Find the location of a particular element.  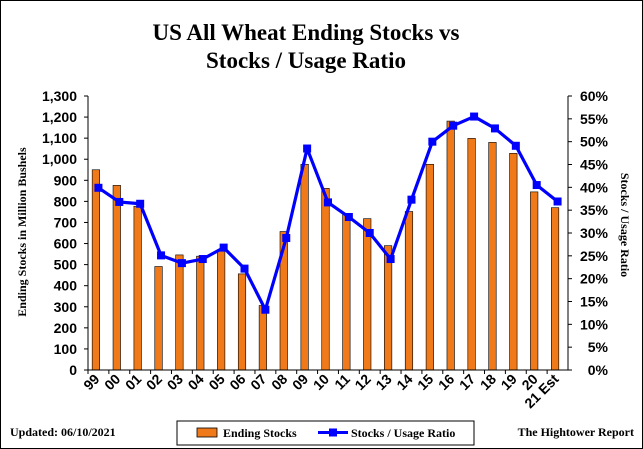

y-right-tick-label: 15% is located at coordinates (594, 302).